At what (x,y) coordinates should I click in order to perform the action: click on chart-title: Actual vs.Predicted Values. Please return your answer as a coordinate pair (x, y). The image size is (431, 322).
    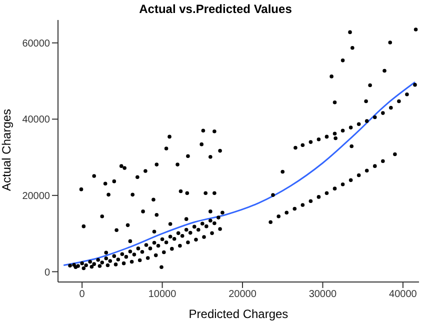
    Looking at the image, I should click on (215, 10).